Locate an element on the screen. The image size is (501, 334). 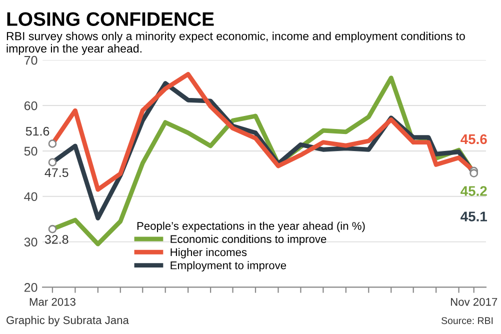
y-tick-label: 70 is located at coordinates (31, 60).